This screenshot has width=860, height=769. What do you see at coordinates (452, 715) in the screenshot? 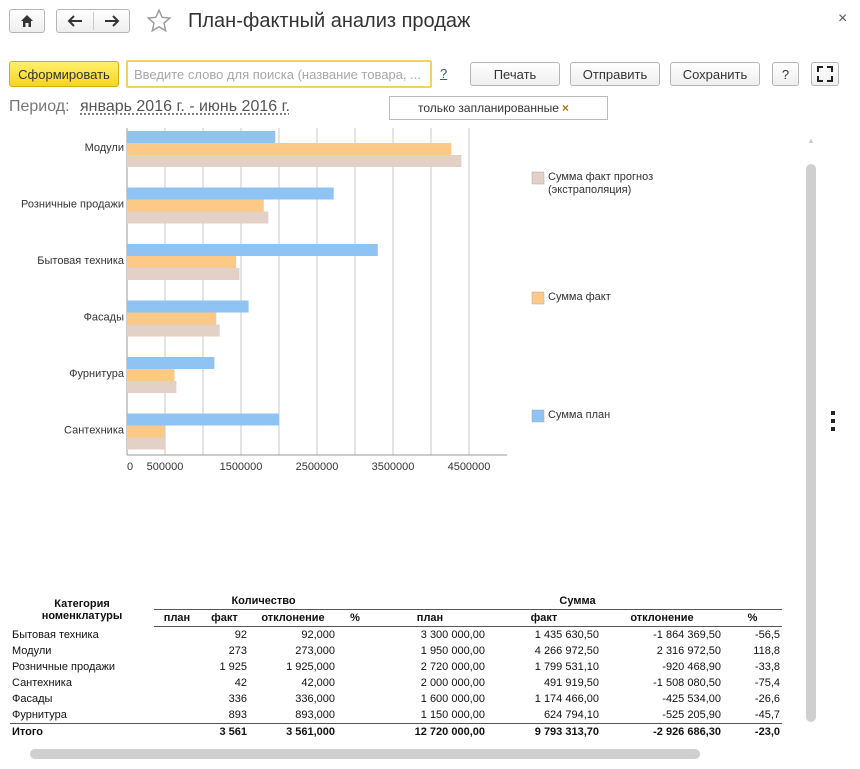
I see `row-cell: 1 150 000,00` at bounding box center [452, 715].